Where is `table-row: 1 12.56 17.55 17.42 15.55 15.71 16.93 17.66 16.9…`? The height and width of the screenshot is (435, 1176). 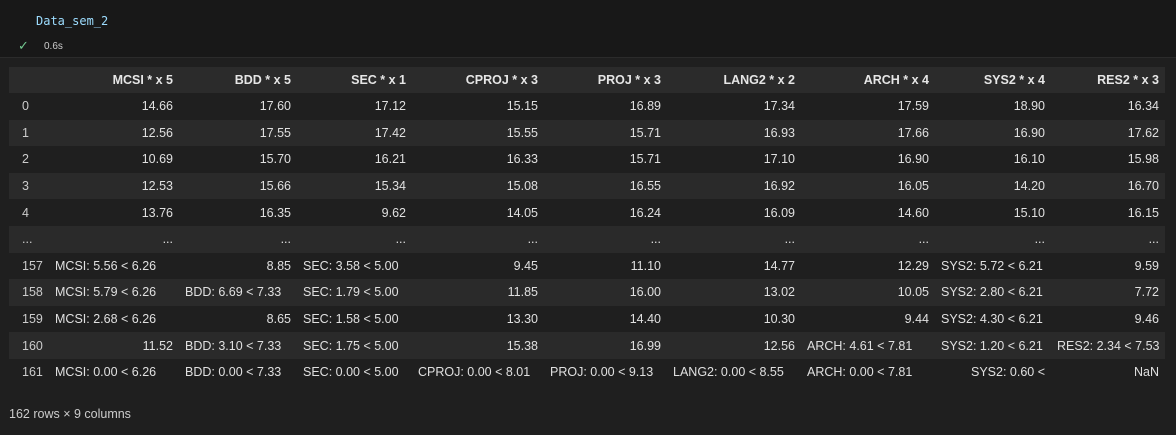 table-row: 1 12.56 17.55 17.42 15.55 15.71 16.93 17.66 16.9… is located at coordinates (587, 133).